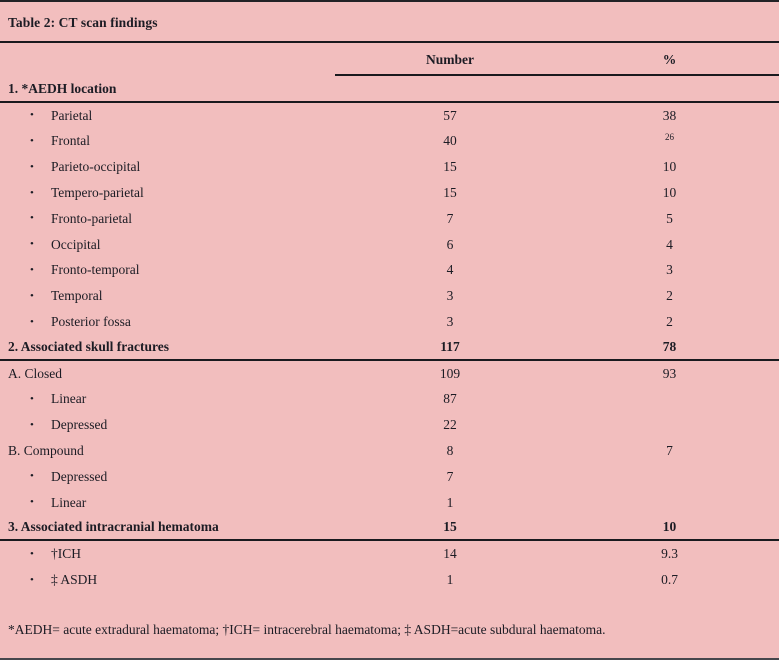  Describe the element at coordinates (66, 554) in the screenshot. I see `row-label-text: †ICH` at that location.